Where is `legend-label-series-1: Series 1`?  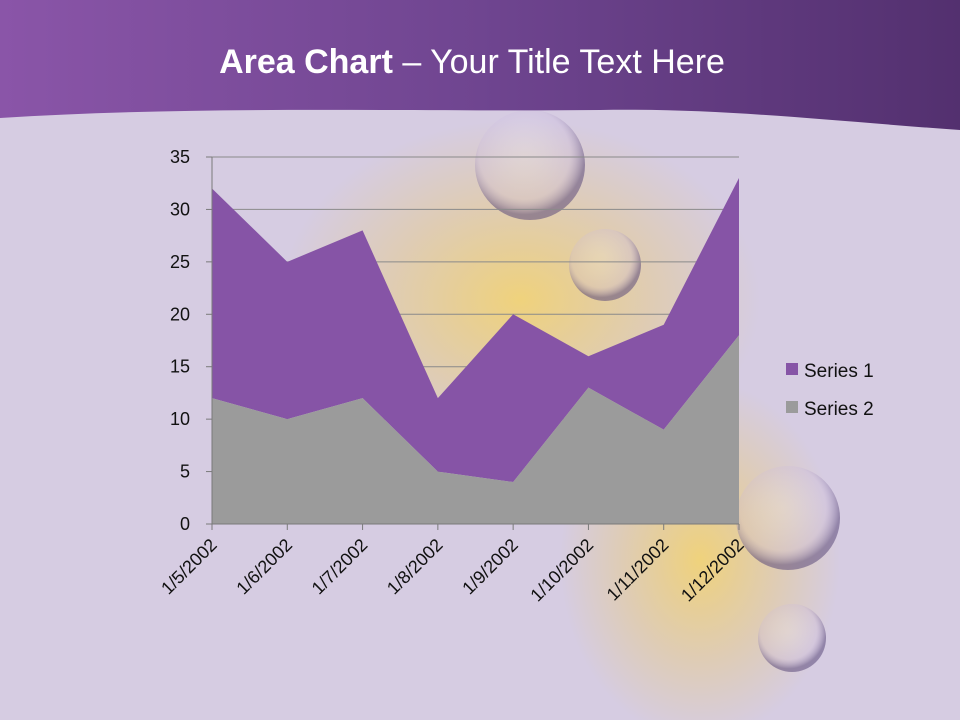
legend-label-series-1: Series 1 is located at coordinates (839, 371).